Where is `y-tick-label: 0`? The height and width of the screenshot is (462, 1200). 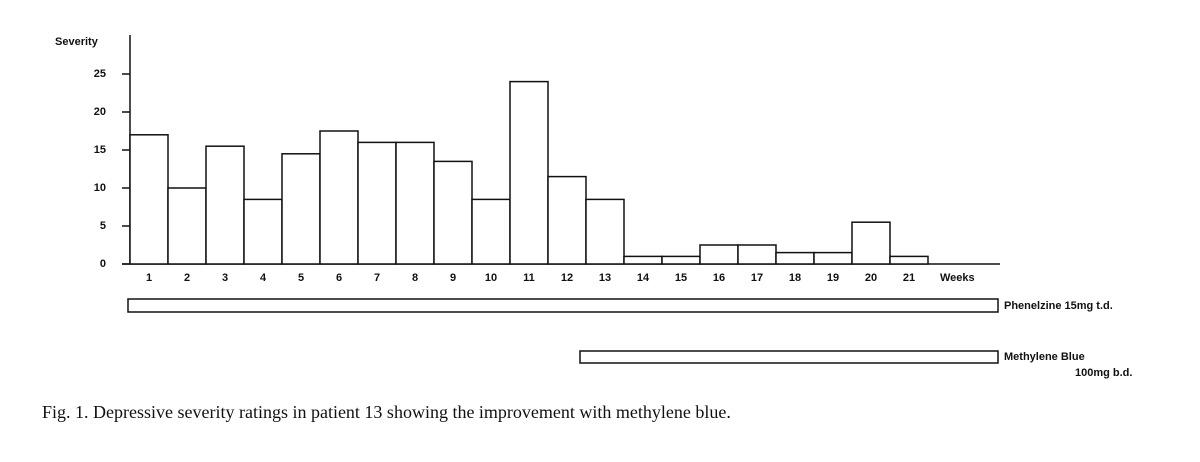
y-tick-label: 0 is located at coordinates (103, 264).